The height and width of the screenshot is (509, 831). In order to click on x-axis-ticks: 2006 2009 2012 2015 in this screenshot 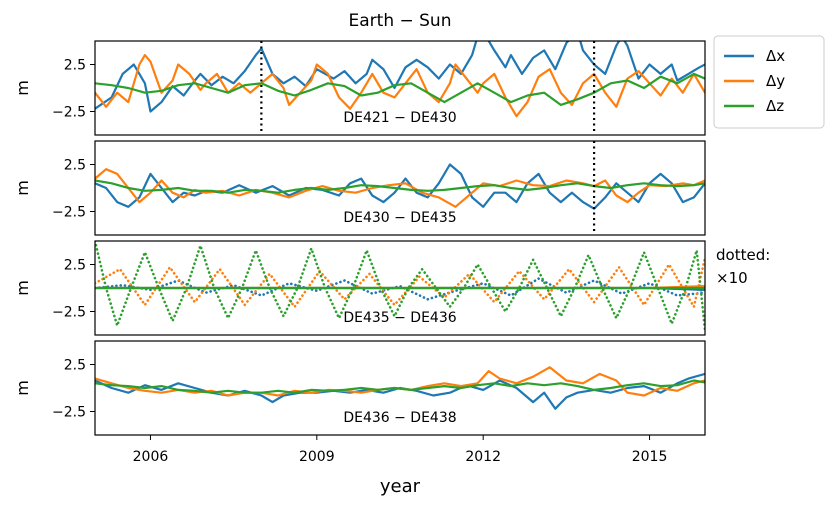, I will do `click(400, 450)`.